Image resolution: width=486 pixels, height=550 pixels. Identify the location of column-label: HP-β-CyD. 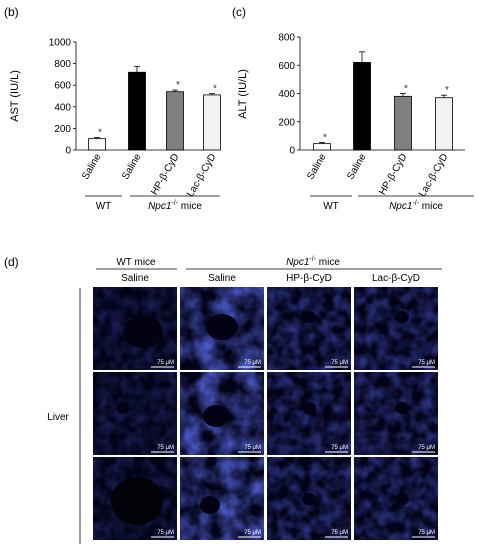
(309, 278).